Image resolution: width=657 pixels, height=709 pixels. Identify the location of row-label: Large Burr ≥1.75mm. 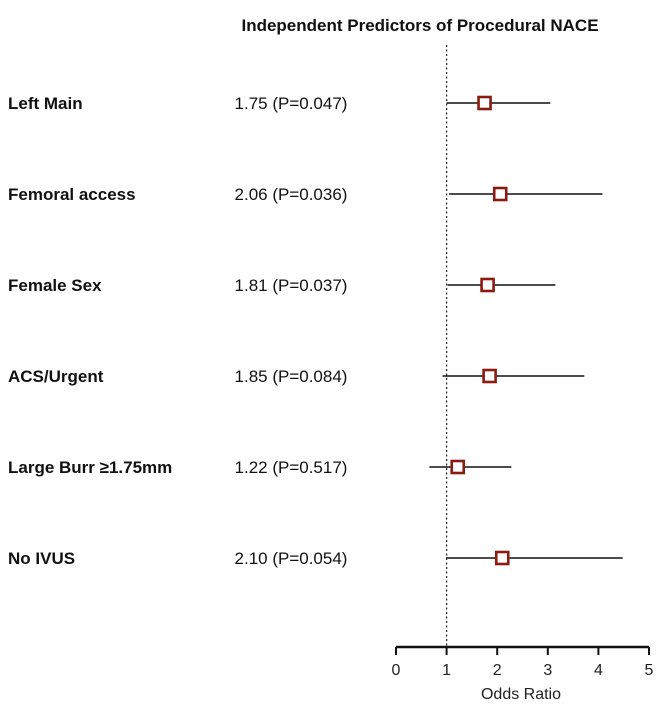
(90, 467).